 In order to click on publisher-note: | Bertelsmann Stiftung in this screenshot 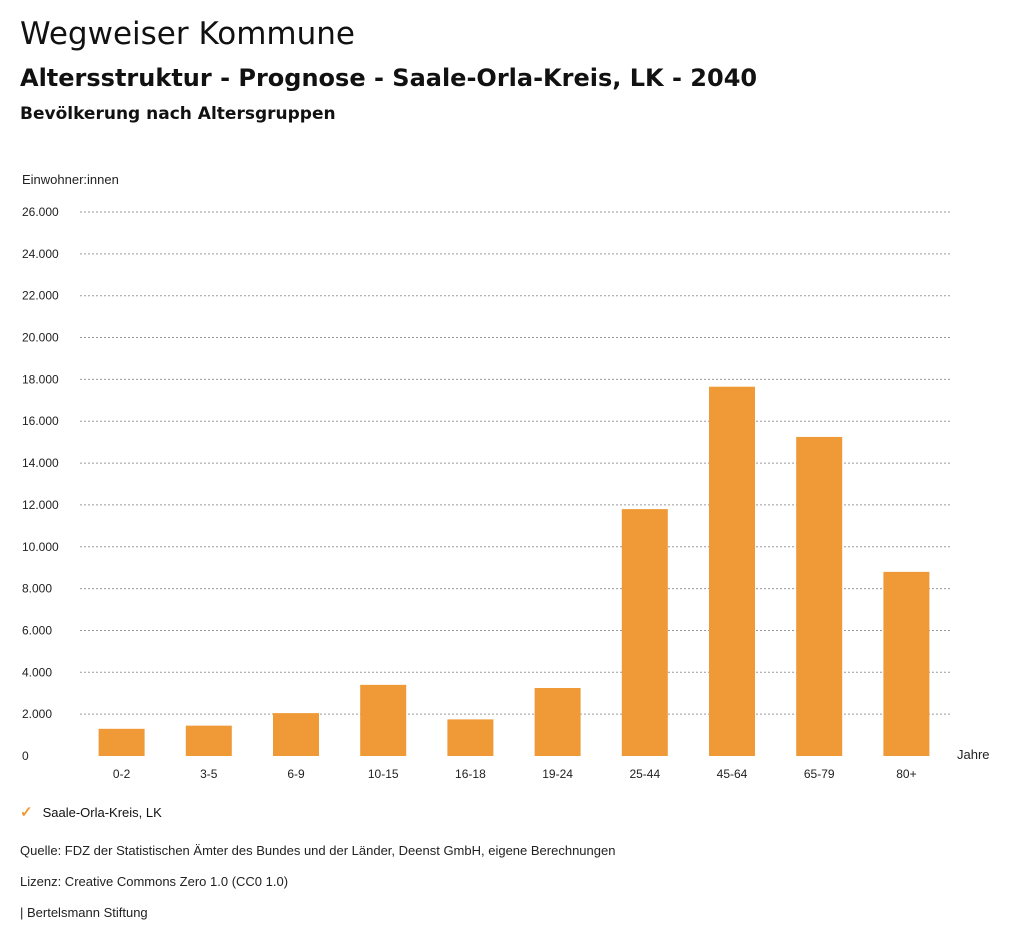, I will do `click(84, 912)`.